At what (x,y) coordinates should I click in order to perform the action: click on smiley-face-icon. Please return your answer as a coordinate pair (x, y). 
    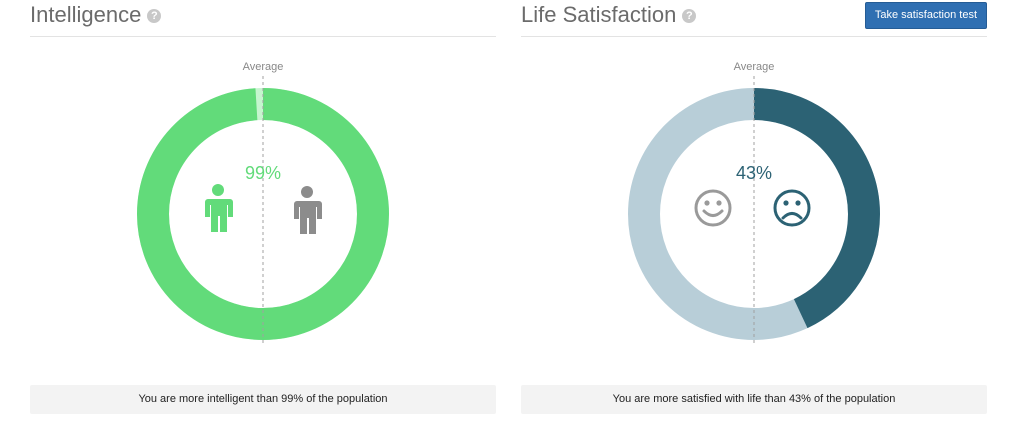
    Looking at the image, I should click on (713, 208).